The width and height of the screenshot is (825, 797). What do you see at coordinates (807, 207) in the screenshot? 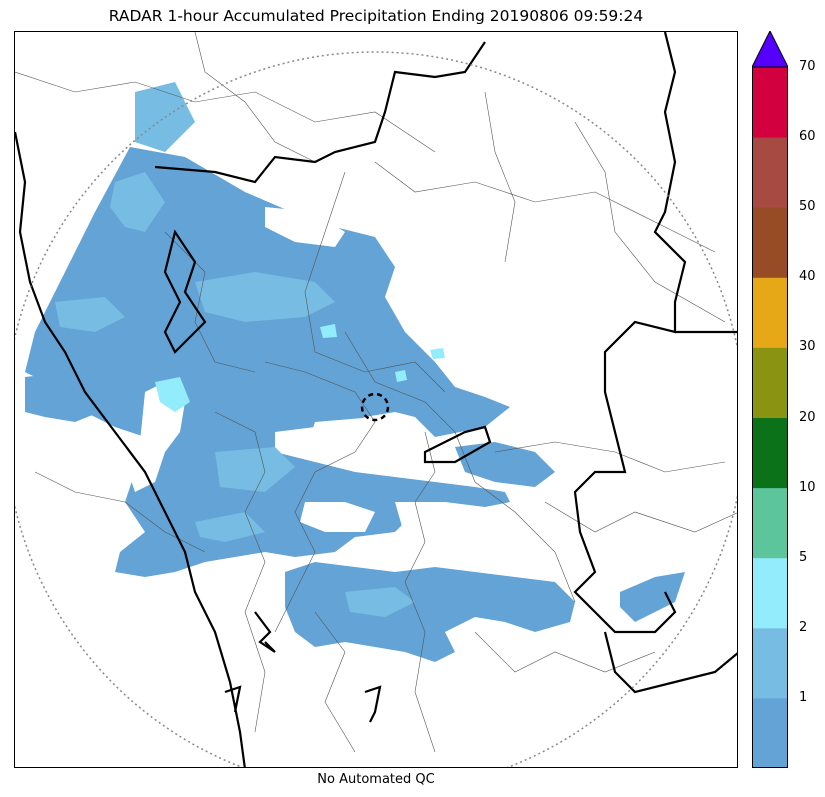
I see `colorbar-tick-label: 50` at bounding box center [807, 207].